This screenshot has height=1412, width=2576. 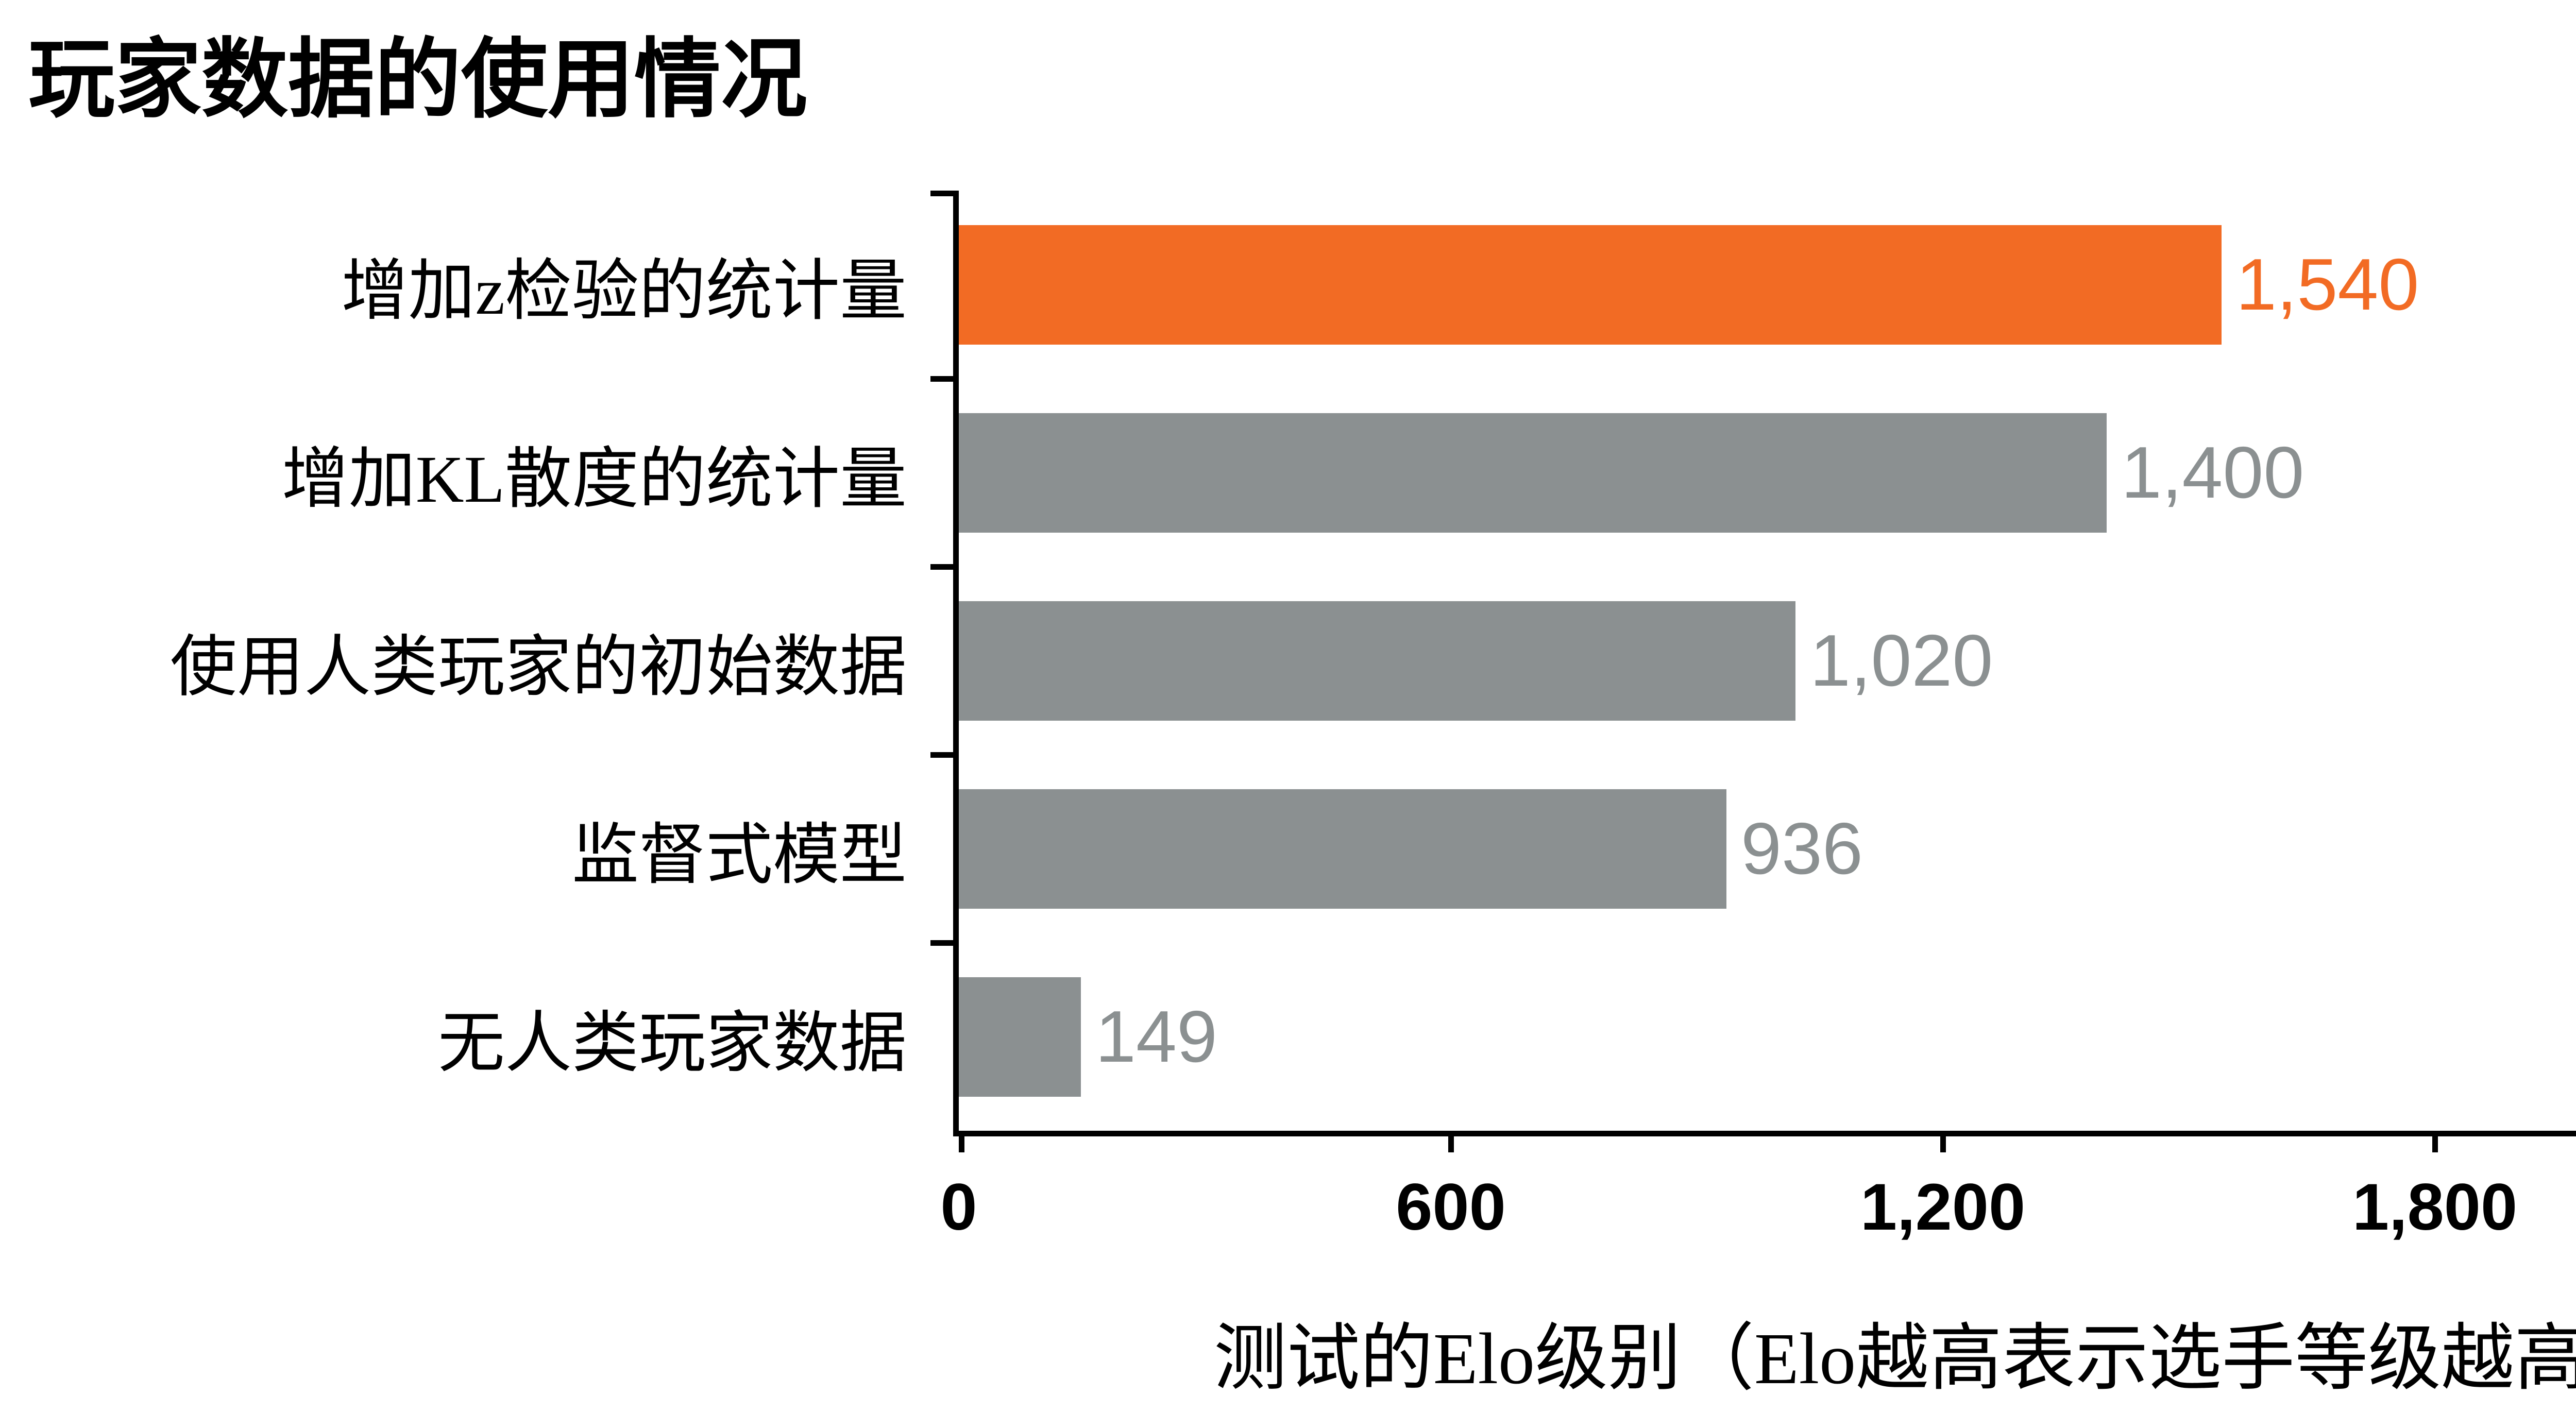 What do you see at coordinates (1451, 1207) in the screenshot?
I see `x-tick-label: 600` at bounding box center [1451, 1207].